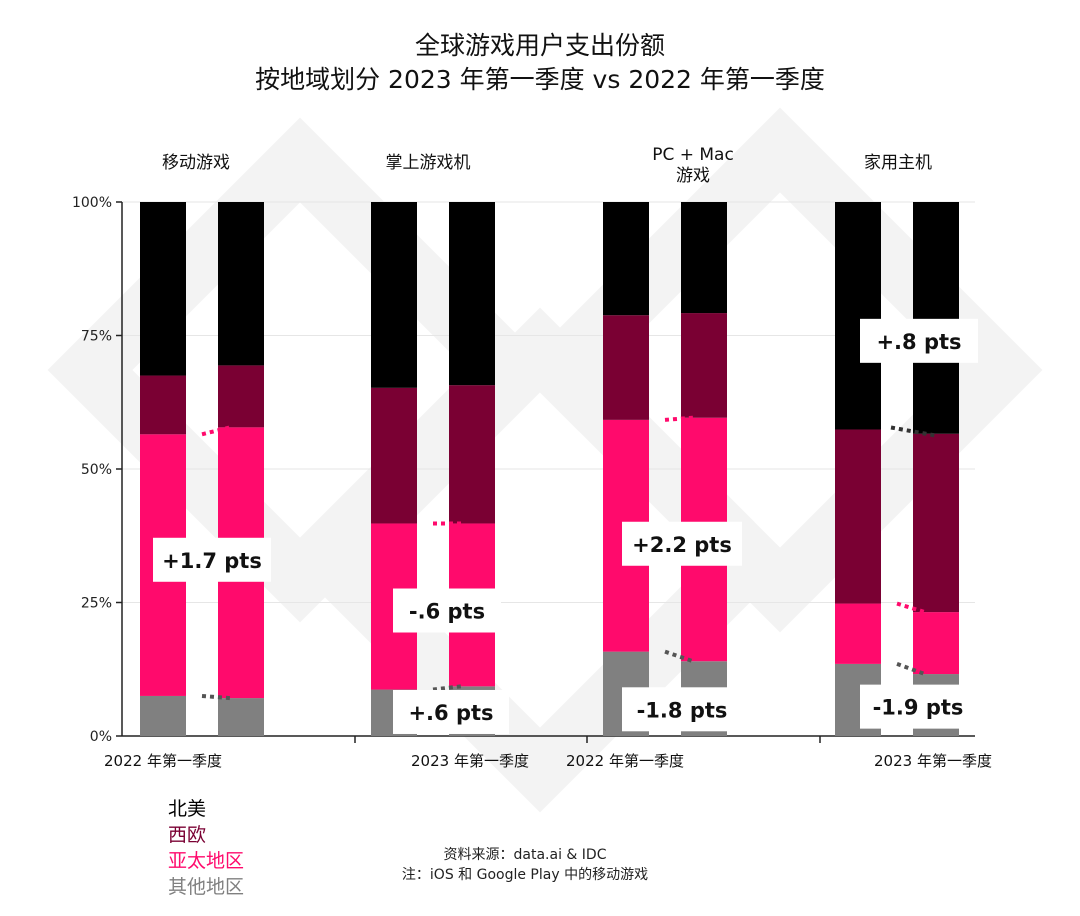  Describe the element at coordinates (206, 887) in the screenshot. I see `legend-item-rest-of-world: 其他地区` at that location.